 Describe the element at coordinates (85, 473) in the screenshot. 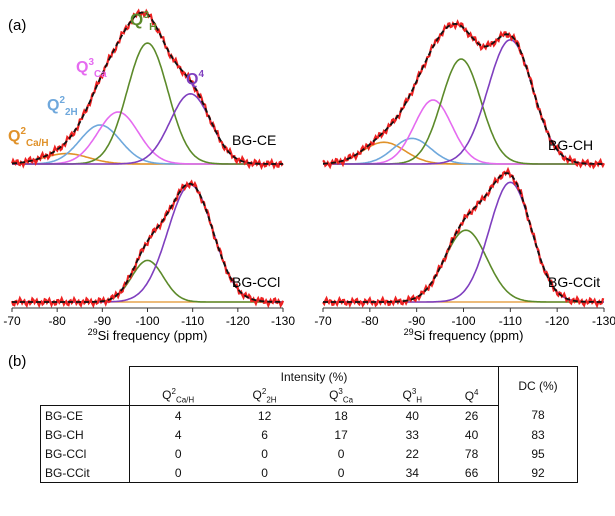

I see `row-label: BG-CCit` at that location.